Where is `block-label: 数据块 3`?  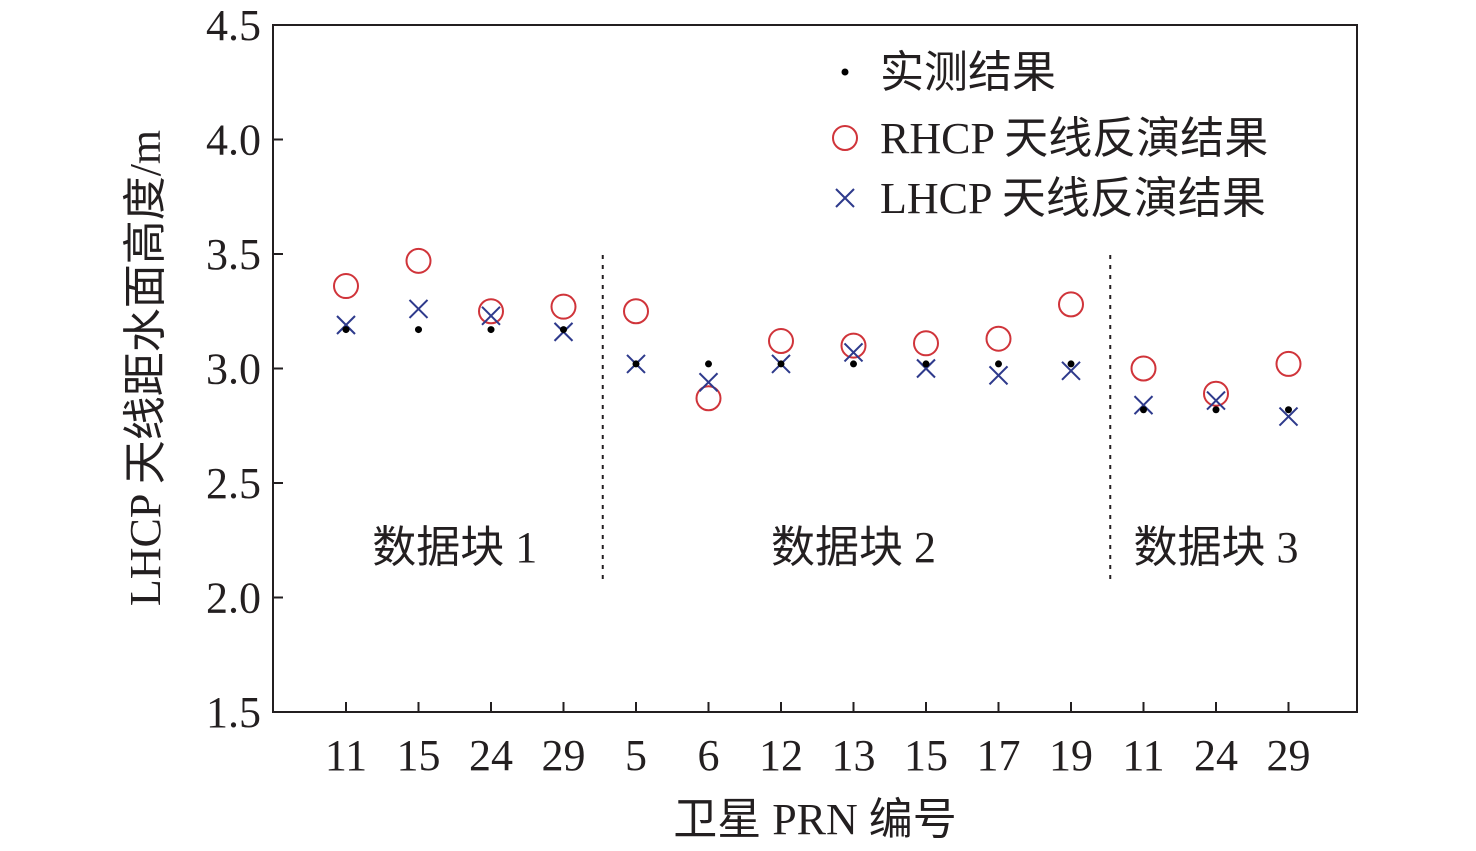 block-label: 数据块 3 is located at coordinates (1216, 547).